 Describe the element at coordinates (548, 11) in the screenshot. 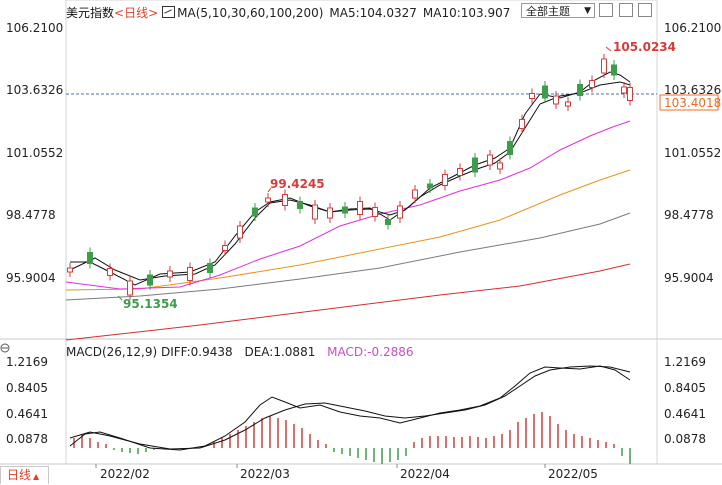

I see `theme-dropdown-label: 全部主题` at that location.